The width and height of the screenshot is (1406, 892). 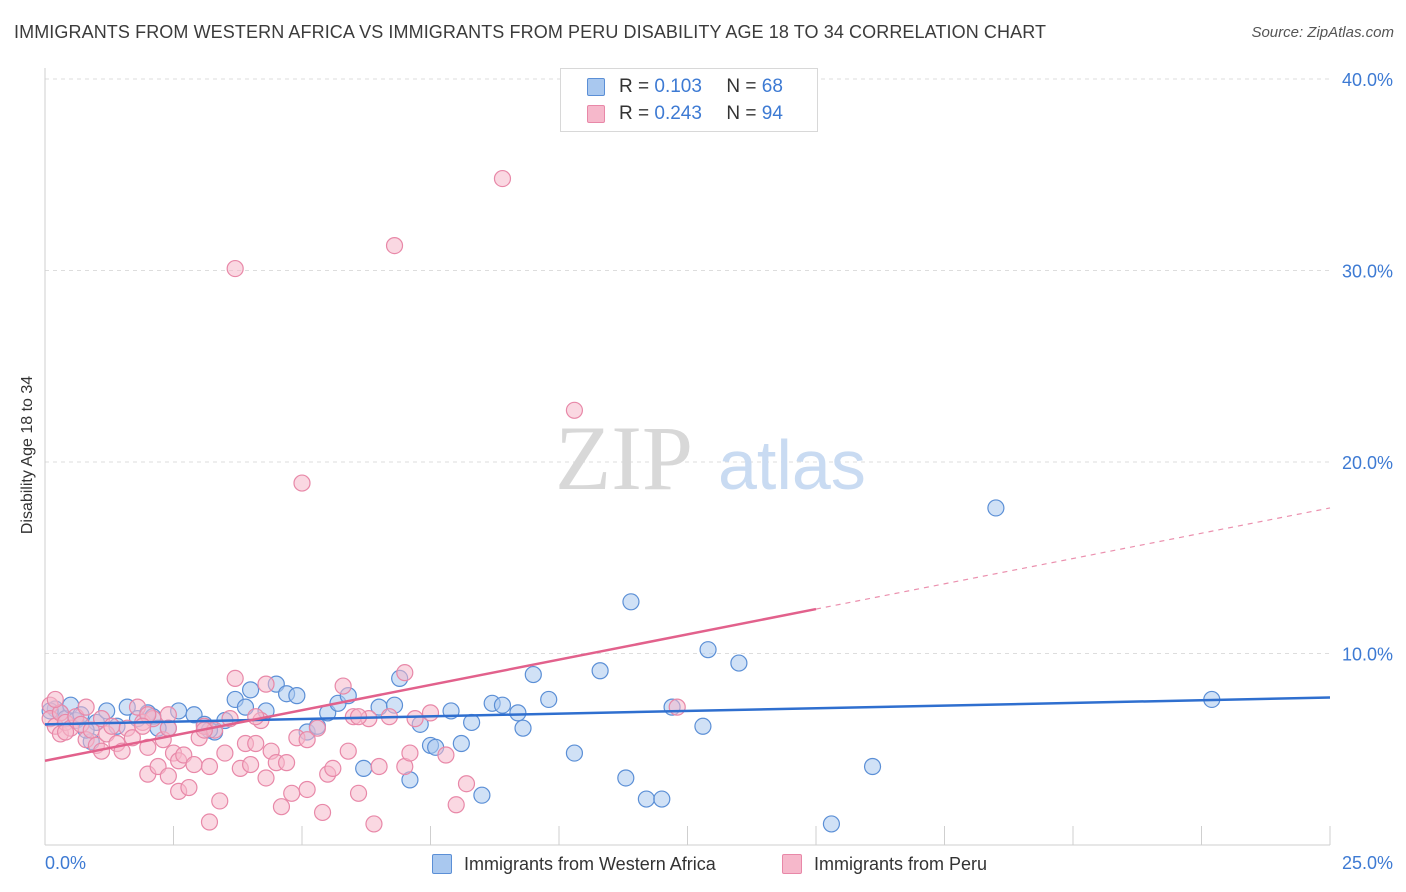 I want to click on legend: R = 0.103 N = 68 R = 0.243 N = 94, so click(x=689, y=100).